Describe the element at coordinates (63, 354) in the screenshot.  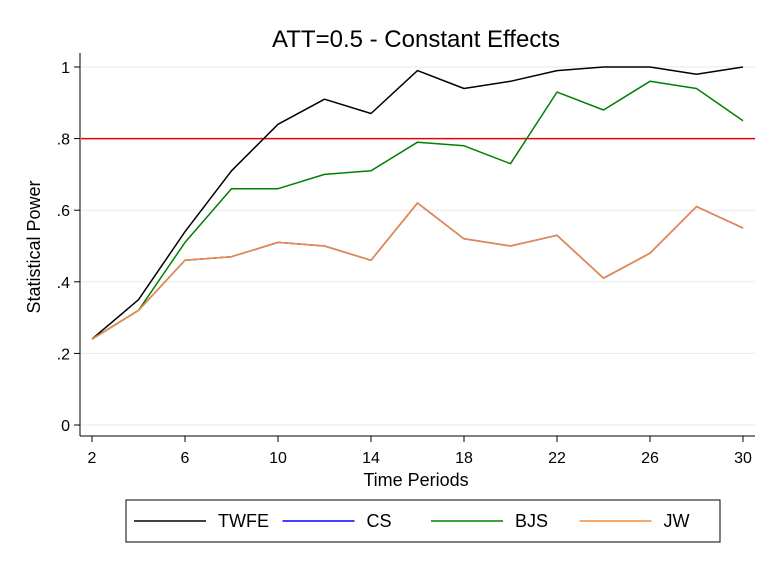
I see `y-tick-label: .2` at that location.